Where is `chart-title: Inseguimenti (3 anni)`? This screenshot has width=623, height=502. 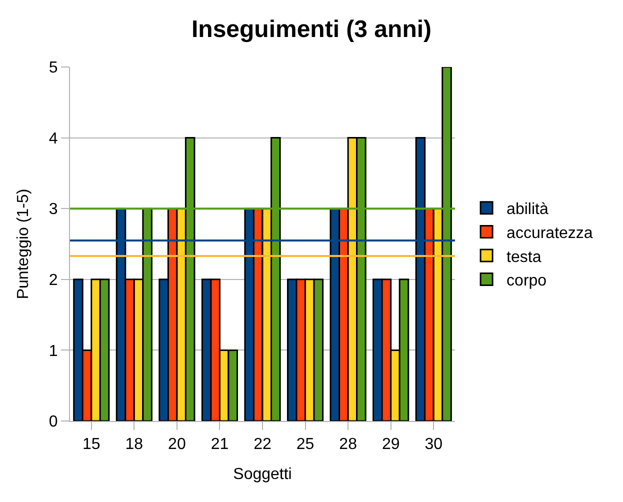 chart-title: Inseguimenti (3 anni) is located at coordinates (311, 29).